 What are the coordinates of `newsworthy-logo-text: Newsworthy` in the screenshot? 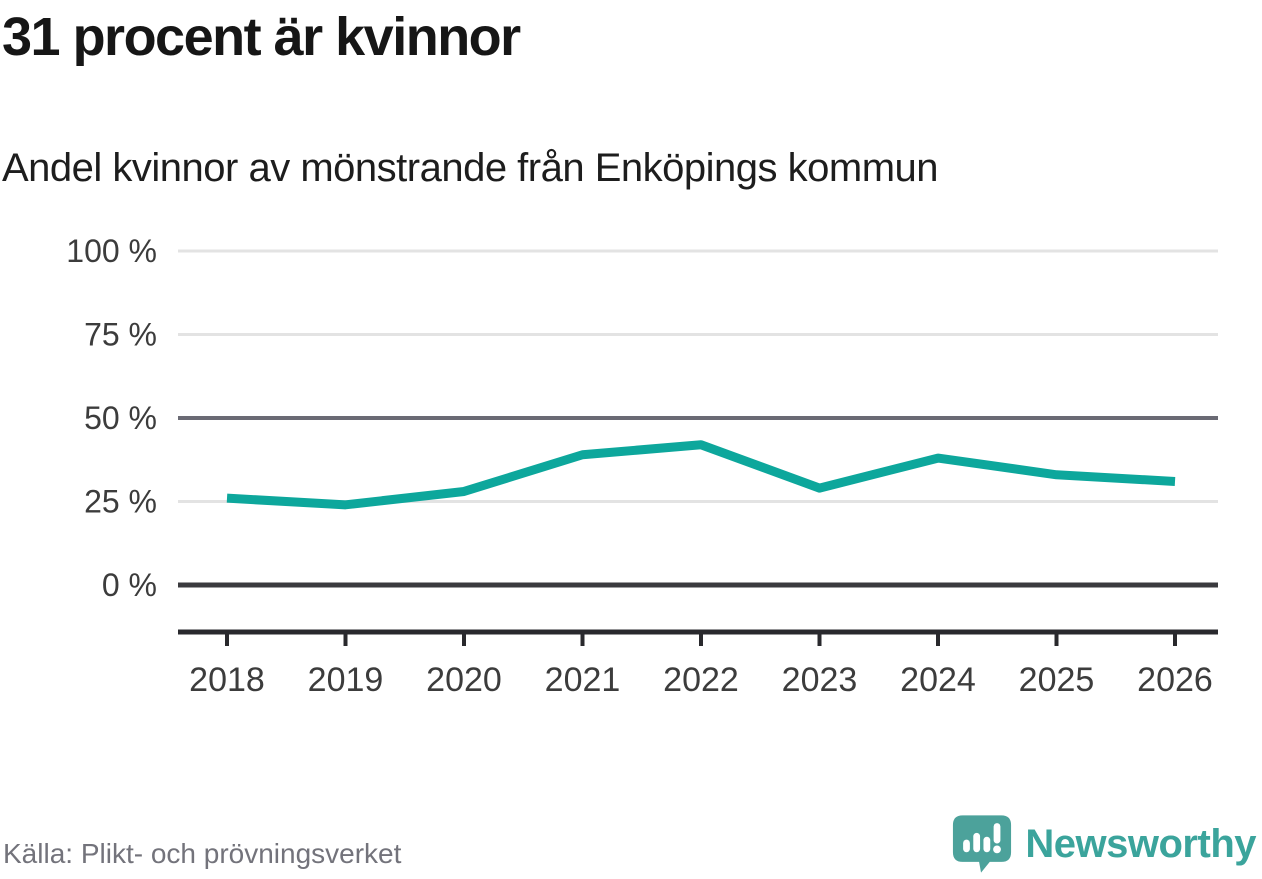 It's located at (1140, 843).